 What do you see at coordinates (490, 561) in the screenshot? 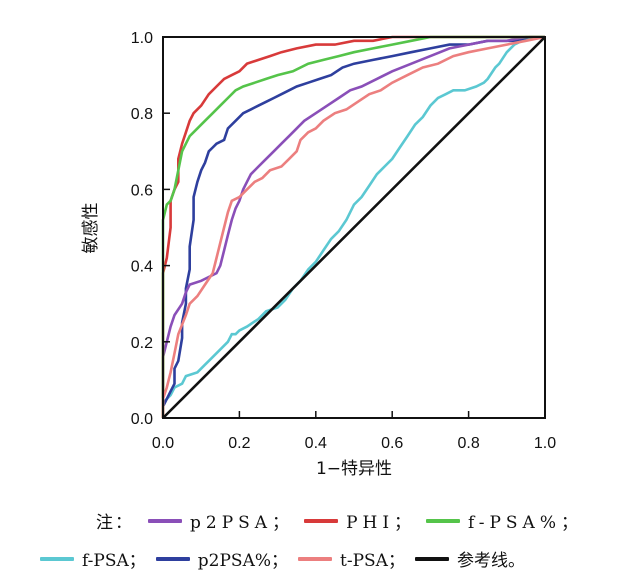
I see `legend-label-reference: 参考线。` at bounding box center [490, 561].